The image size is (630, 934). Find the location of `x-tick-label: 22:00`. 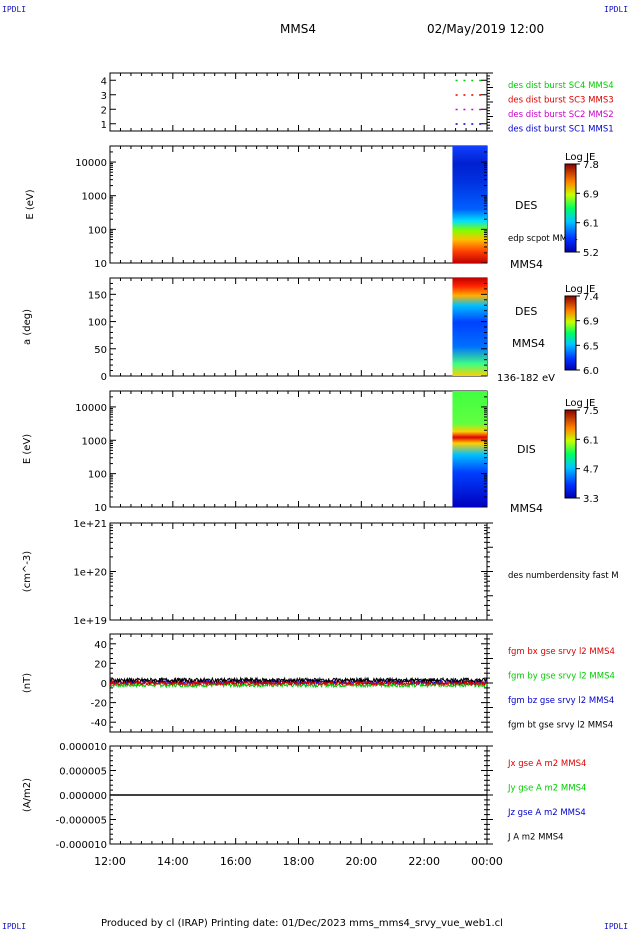

x-tick-label: 22:00 is located at coordinates (424, 861).